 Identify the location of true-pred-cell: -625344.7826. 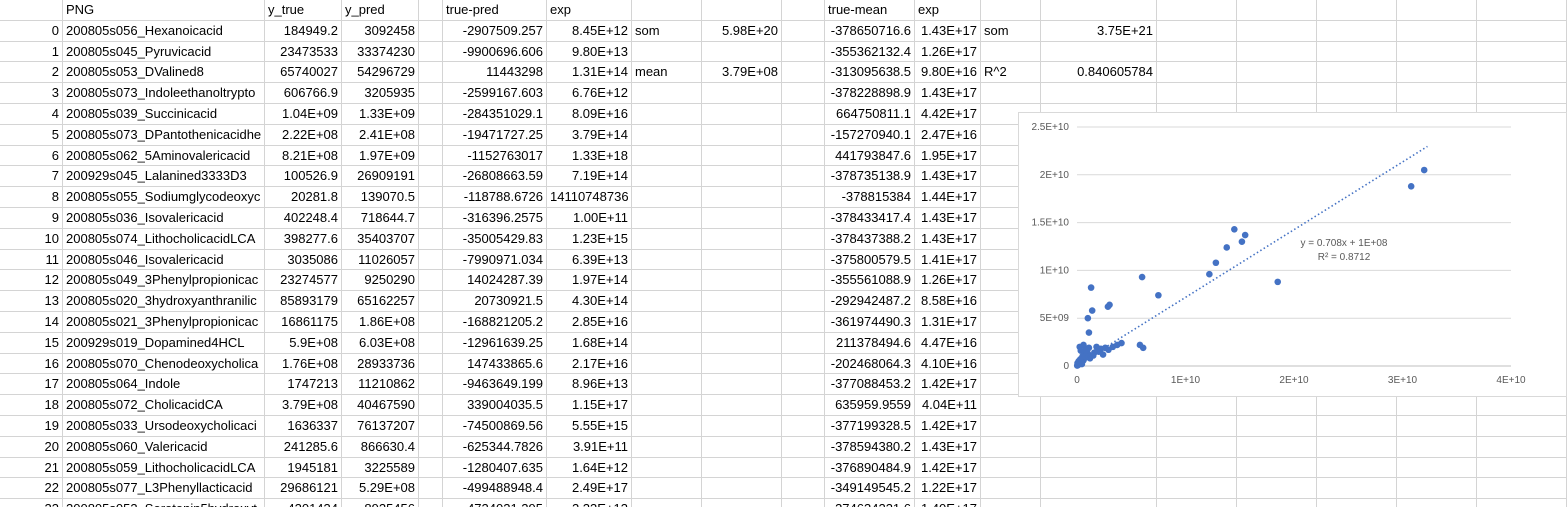
(495, 447).